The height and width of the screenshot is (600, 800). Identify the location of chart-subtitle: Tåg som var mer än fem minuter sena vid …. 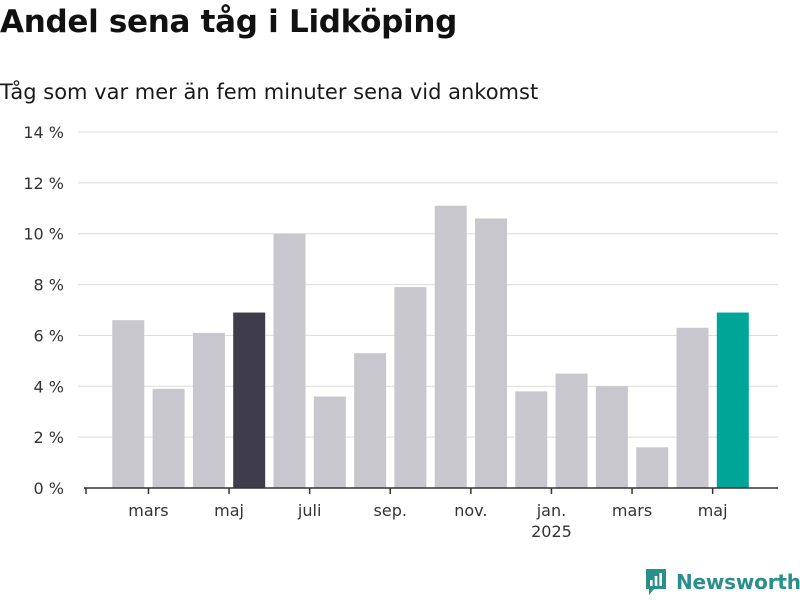
(269, 92).